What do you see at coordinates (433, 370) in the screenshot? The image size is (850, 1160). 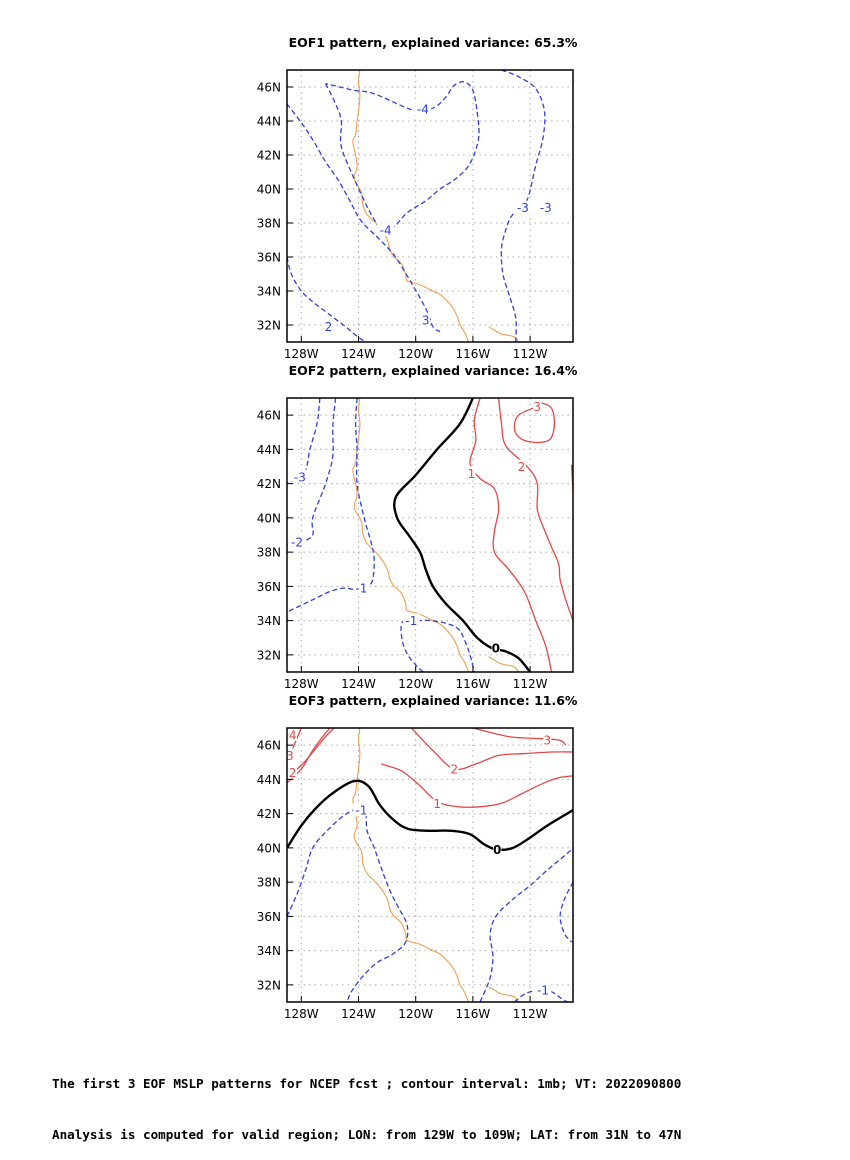 I see `panel-title: EOF2 pattern, explained variance: 16.4%` at bounding box center [433, 370].